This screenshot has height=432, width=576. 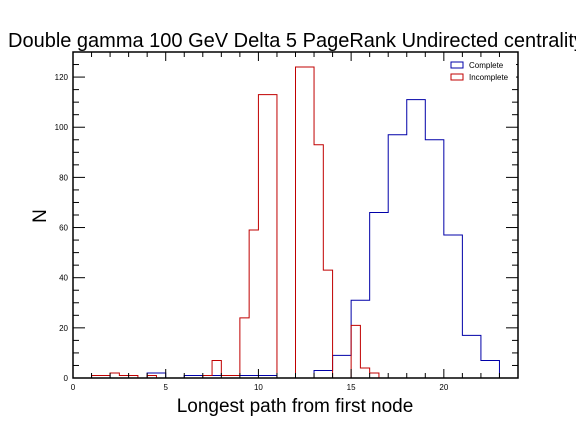 I want to click on y-tick-label: 20, so click(x=63, y=328).